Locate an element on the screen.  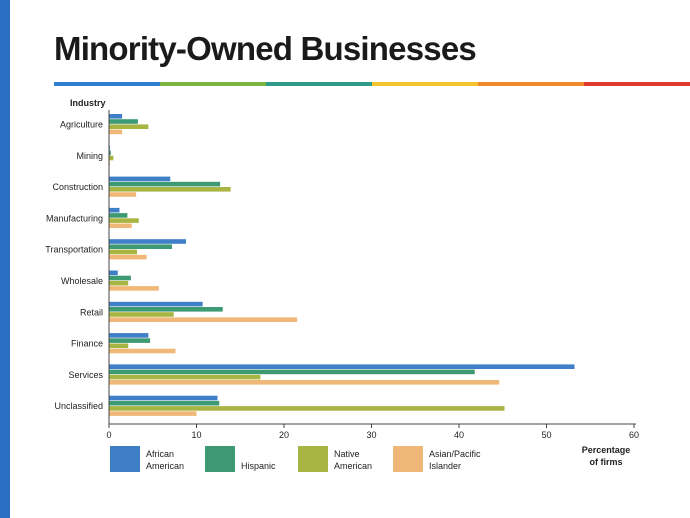
category-label: Services is located at coordinates (85, 375).